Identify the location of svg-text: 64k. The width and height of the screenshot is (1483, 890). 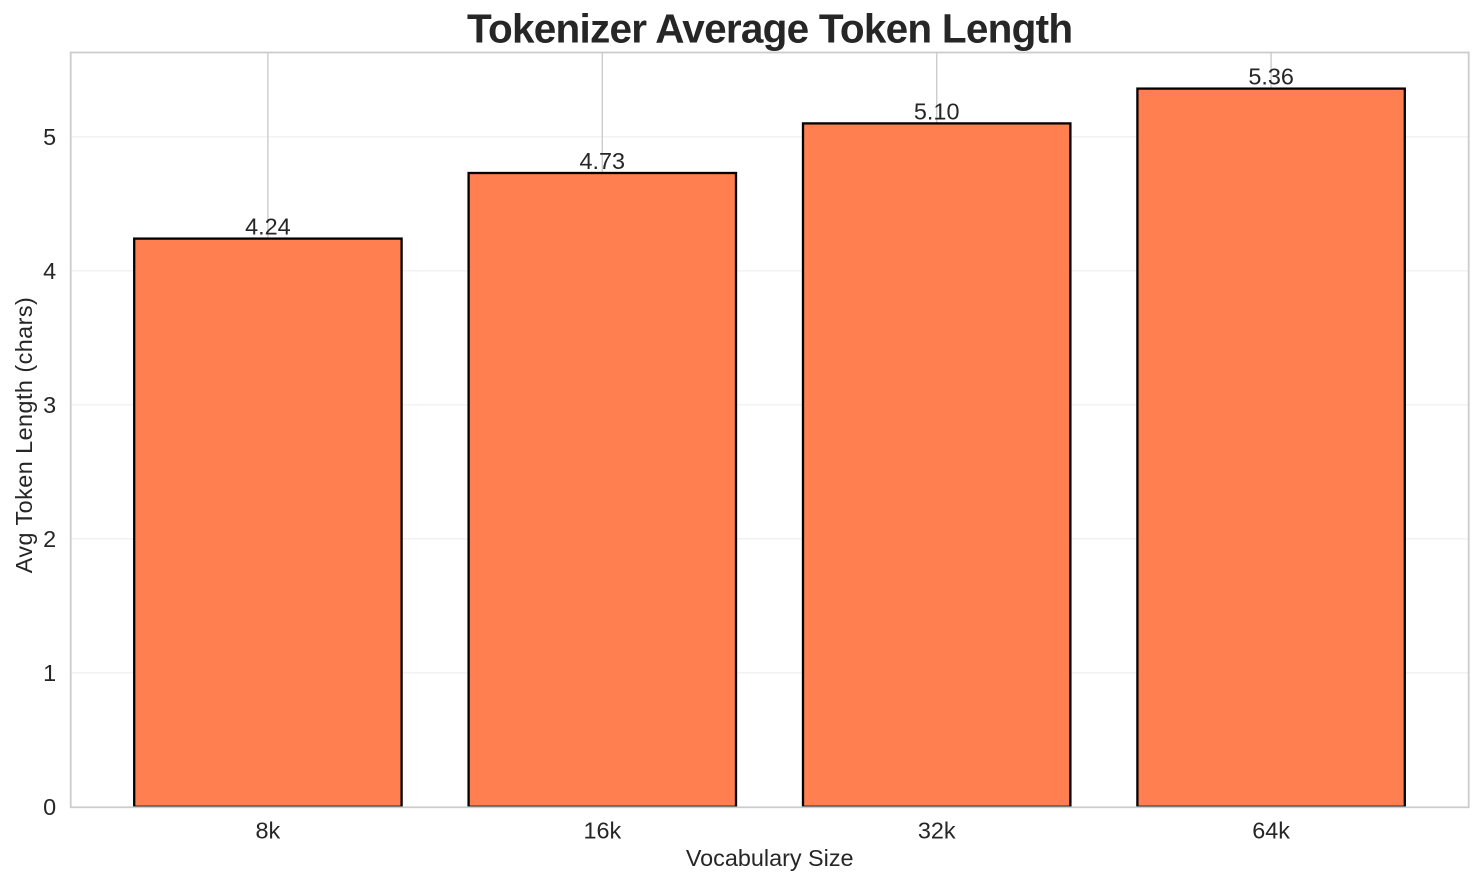
(1271, 831).